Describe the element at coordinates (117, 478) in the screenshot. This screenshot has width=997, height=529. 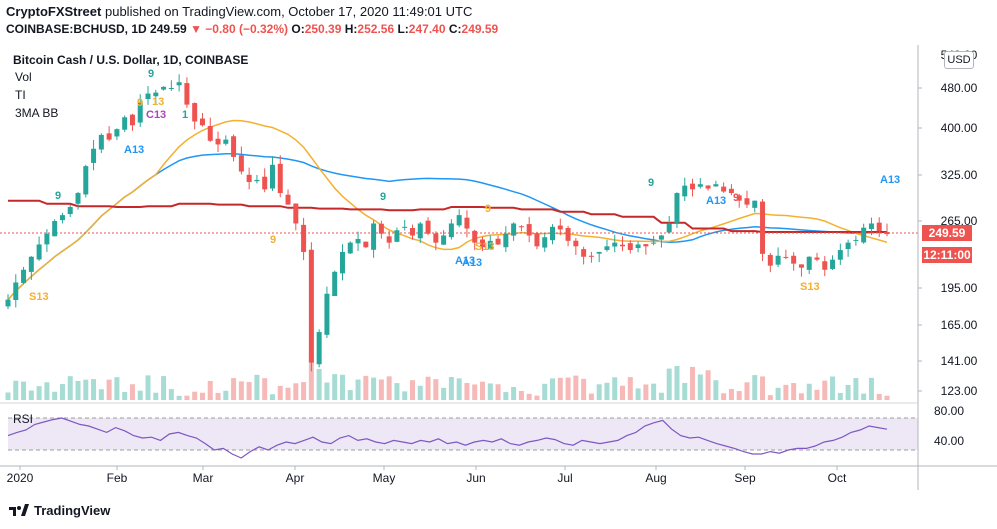
I see `time-tick-label: Feb` at that location.